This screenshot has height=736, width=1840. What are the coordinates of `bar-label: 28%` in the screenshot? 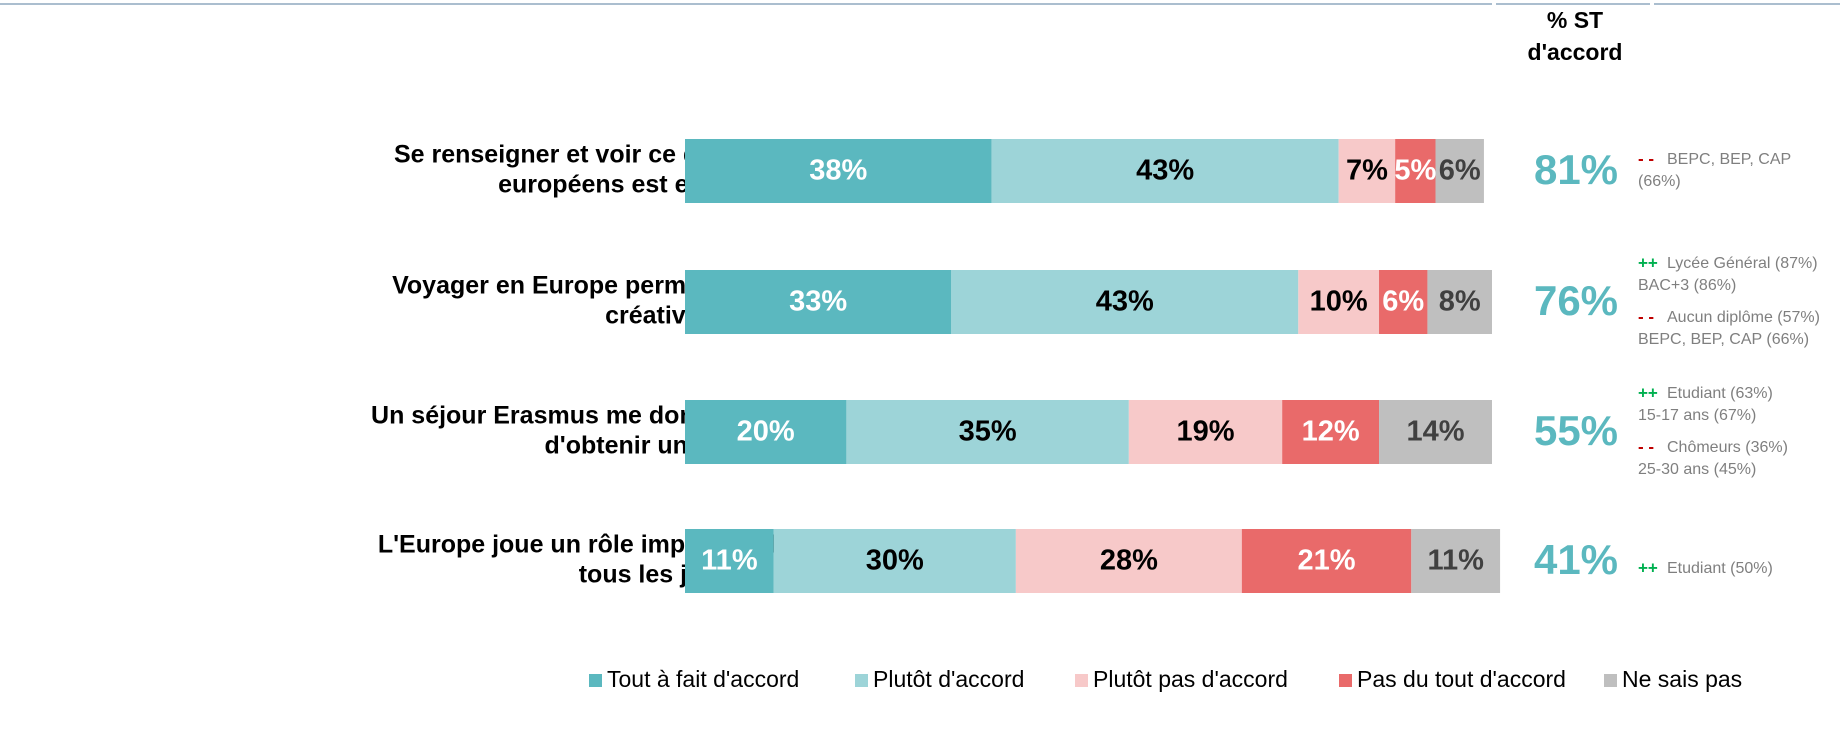 It's located at (1129, 561).